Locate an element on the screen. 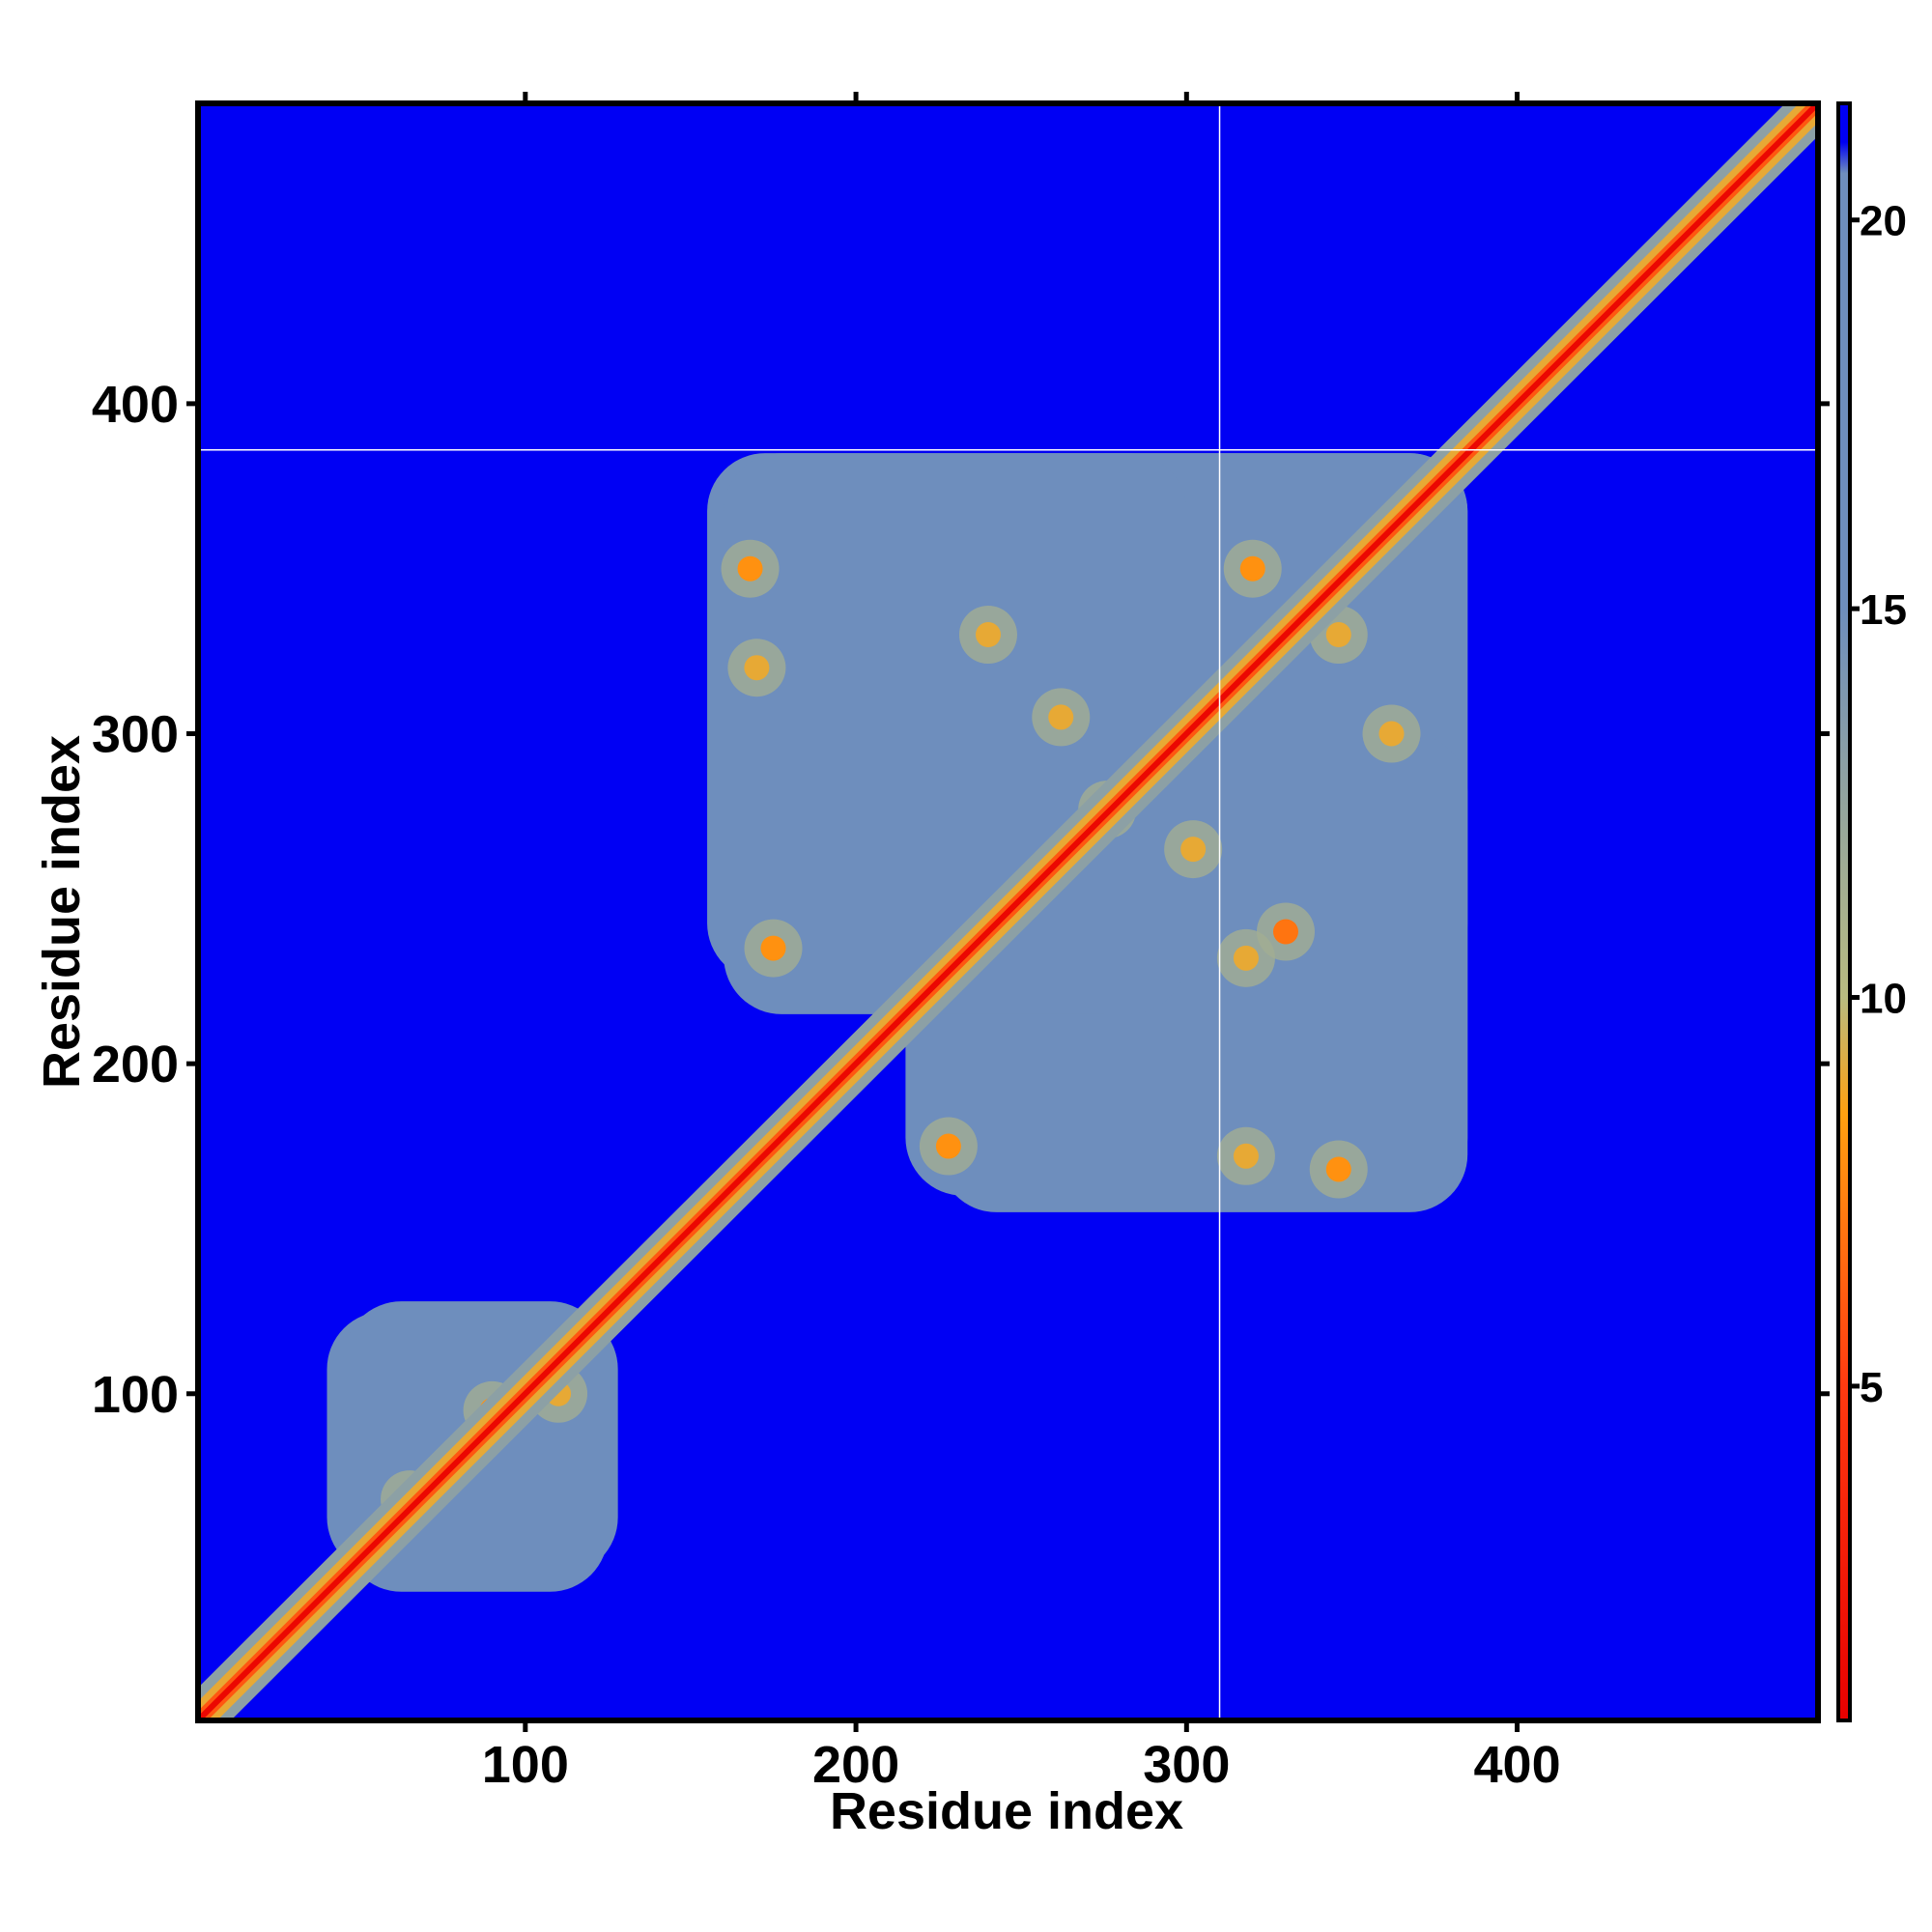 The height and width of the screenshot is (1932, 1932). colorbar: 5 10 15 20 is located at coordinates (1871, 911).